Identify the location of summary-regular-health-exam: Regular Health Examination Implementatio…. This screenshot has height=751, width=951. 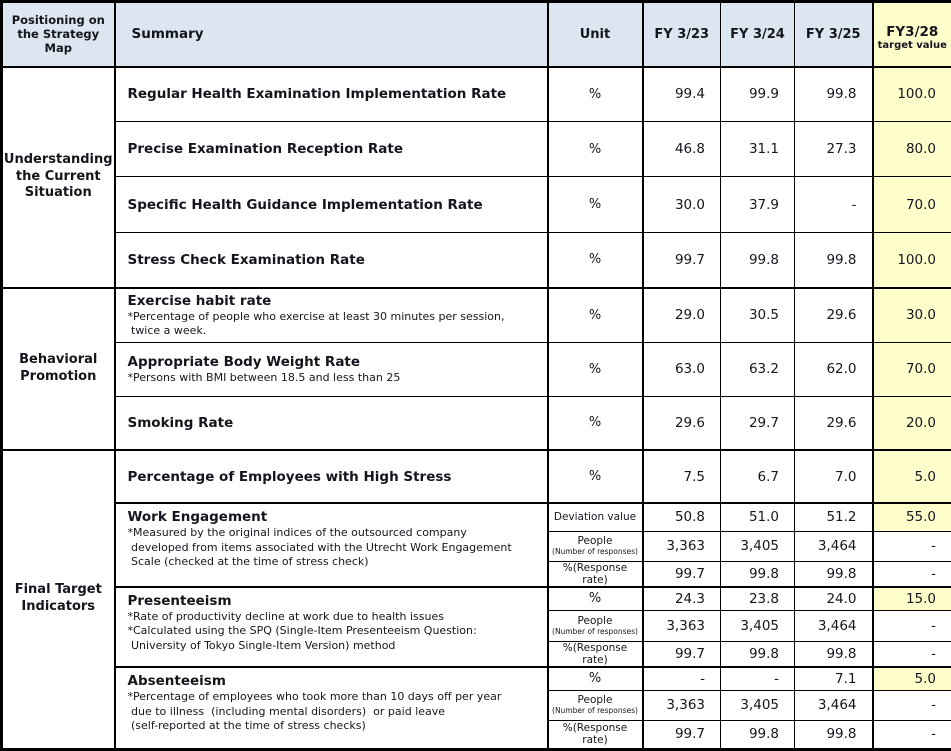
(331, 94).